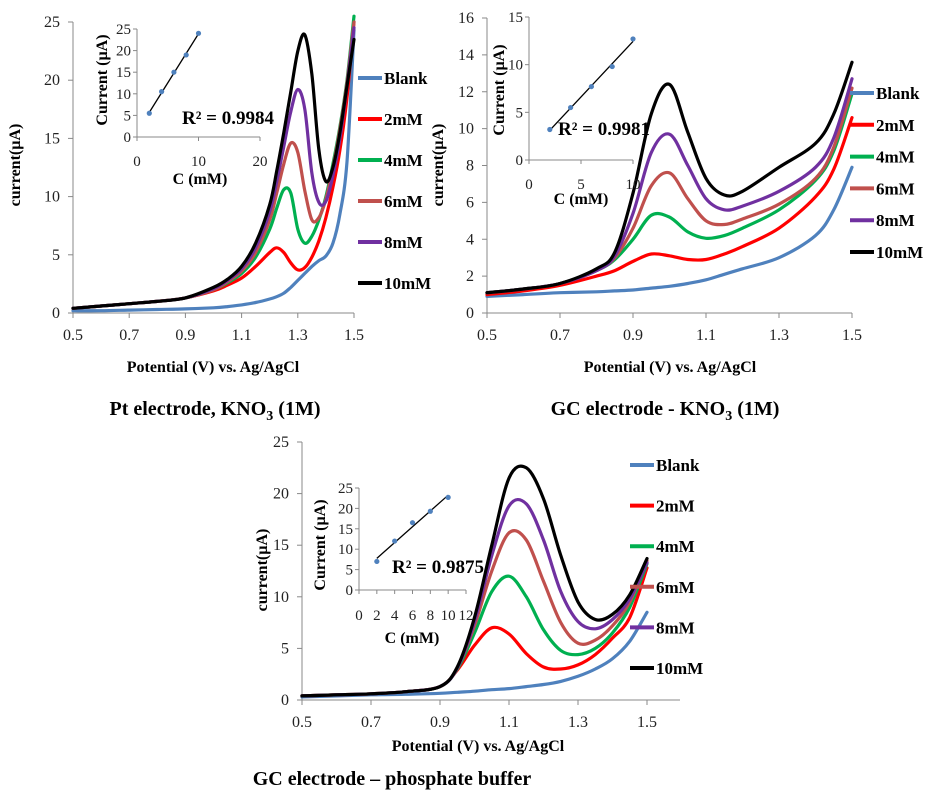 This screenshot has height=806, width=944. What do you see at coordinates (466, 55) in the screenshot?
I see `y-tick-label: 14` at bounding box center [466, 55].